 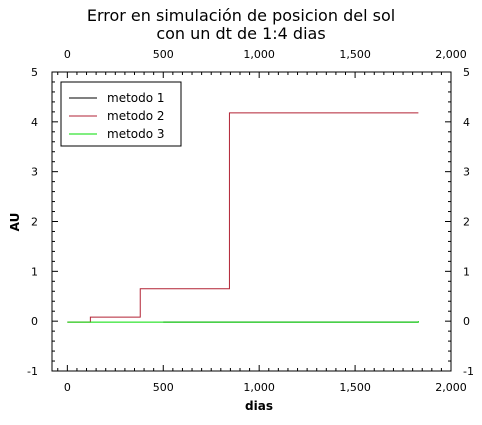 I want to click on legend-box, so click(x=121, y=114).